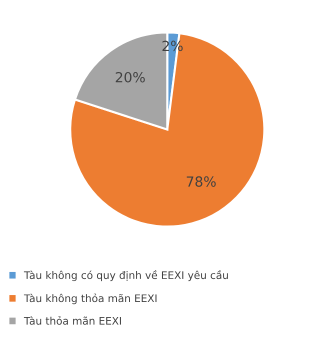  What do you see at coordinates (126, 276) in the screenshot?
I see `legend-label: Tàu không có quy định về EEXI yêu cầu` at bounding box center [126, 276].